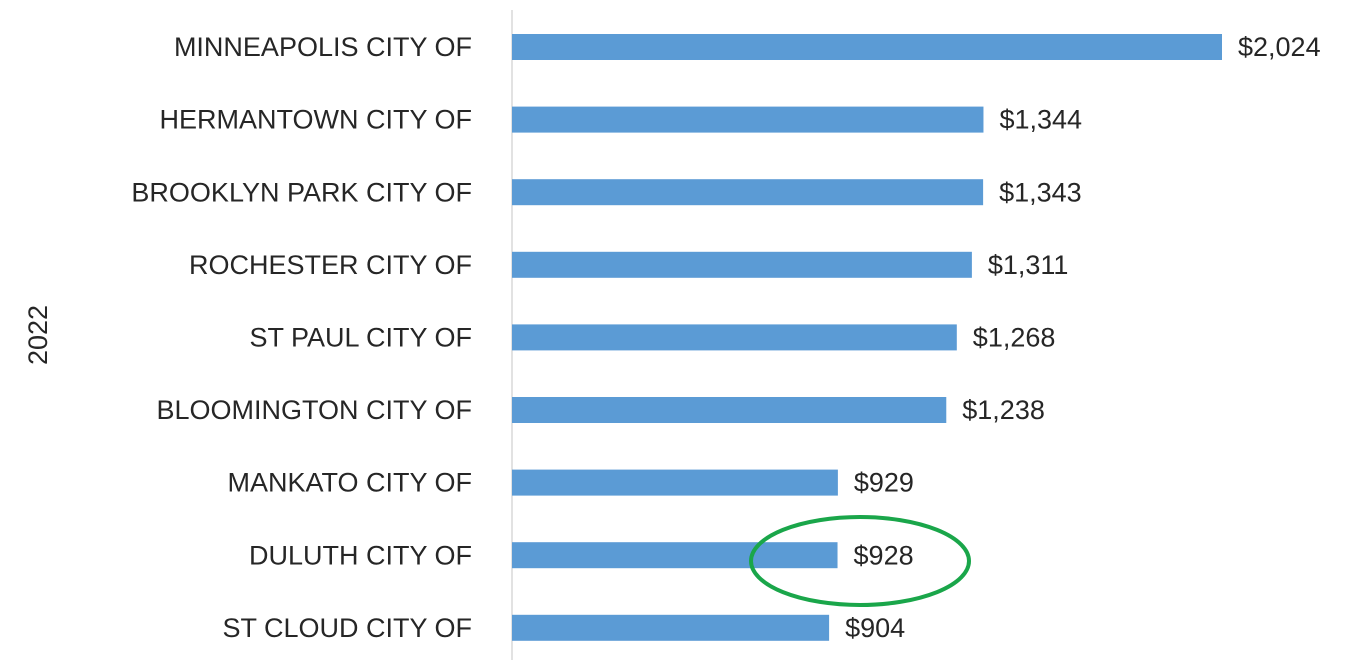  What do you see at coordinates (1279, 47) in the screenshot?
I see `value-label: $2,024` at bounding box center [1279, 47].